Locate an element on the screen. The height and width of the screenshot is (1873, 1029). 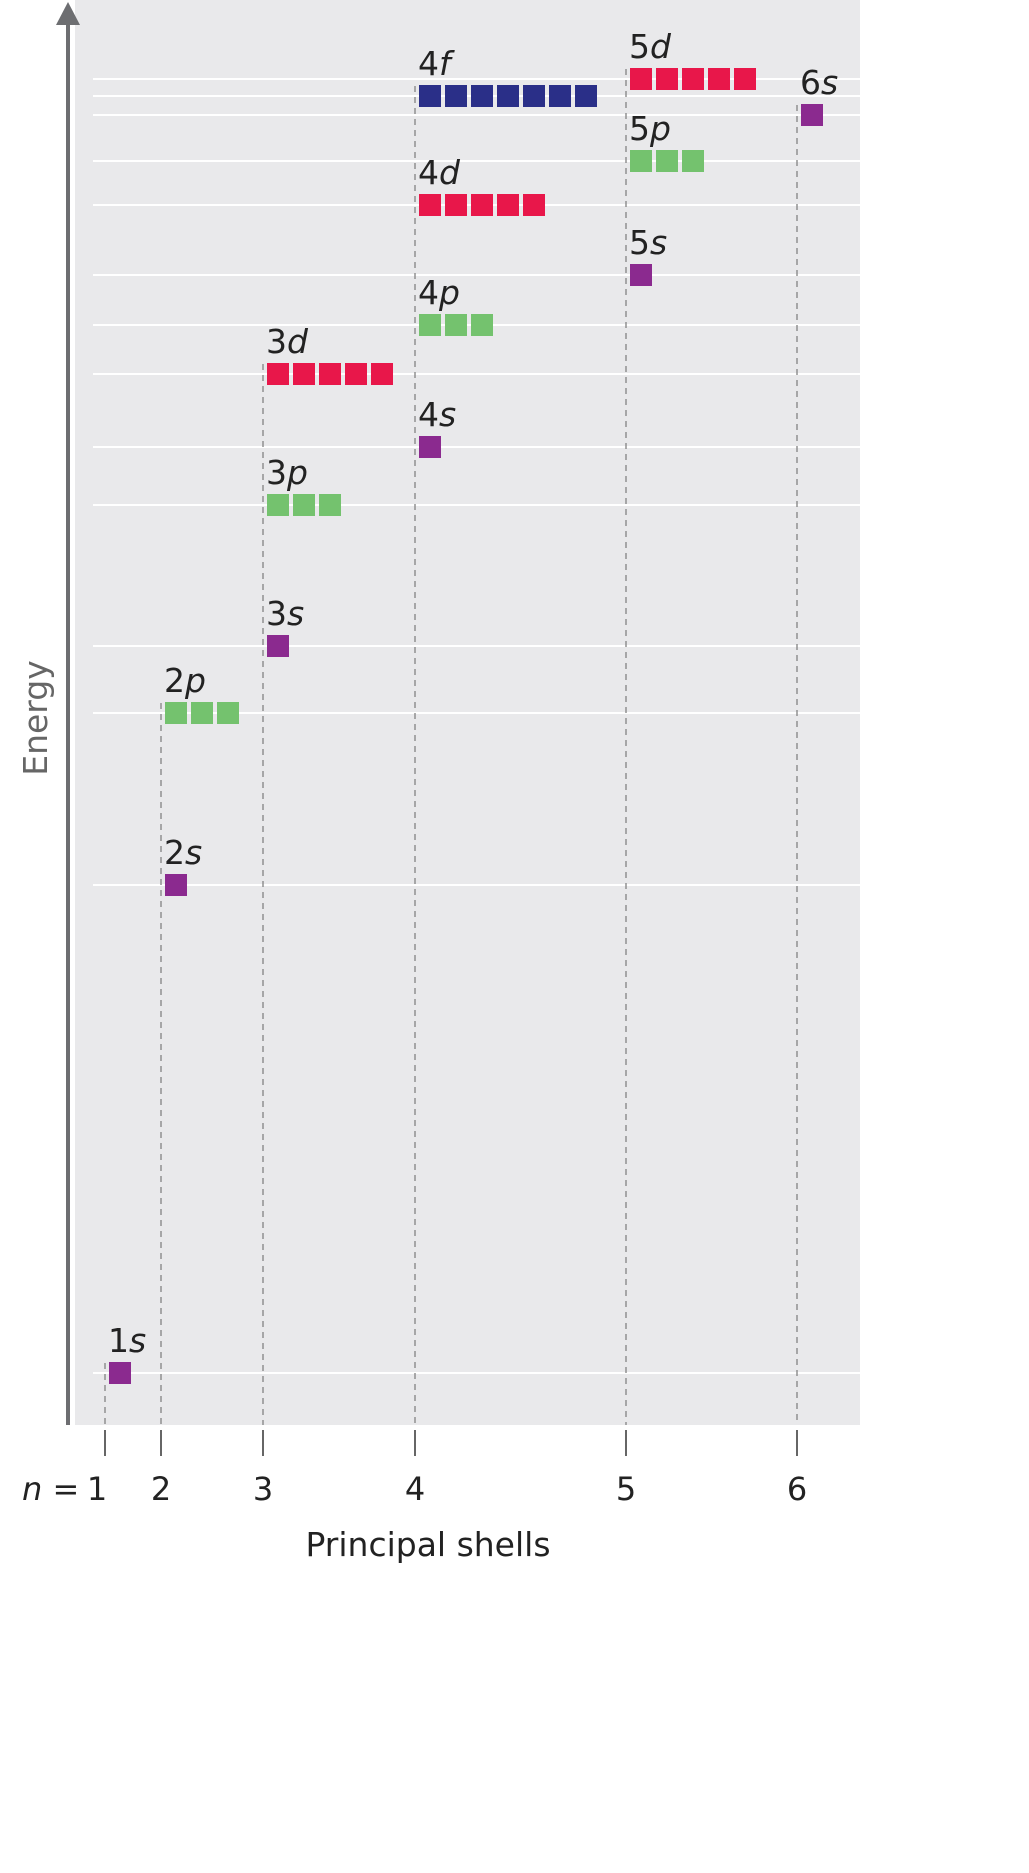
orbital-label-5s: 5s is located at coordinates (648, 242).